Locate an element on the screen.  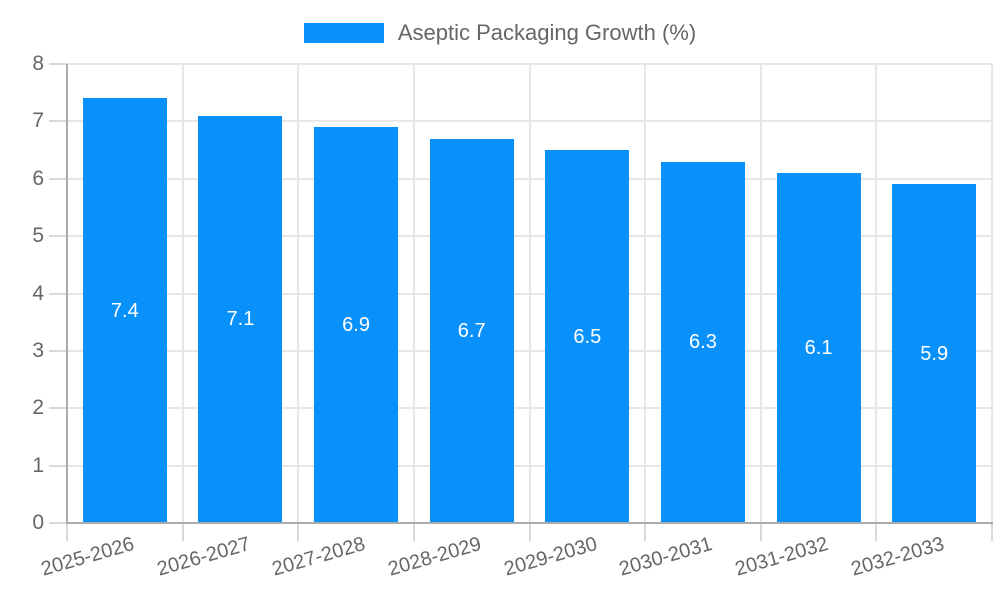
bar-value-label: 6.7 is located at coordinates (471, 330).